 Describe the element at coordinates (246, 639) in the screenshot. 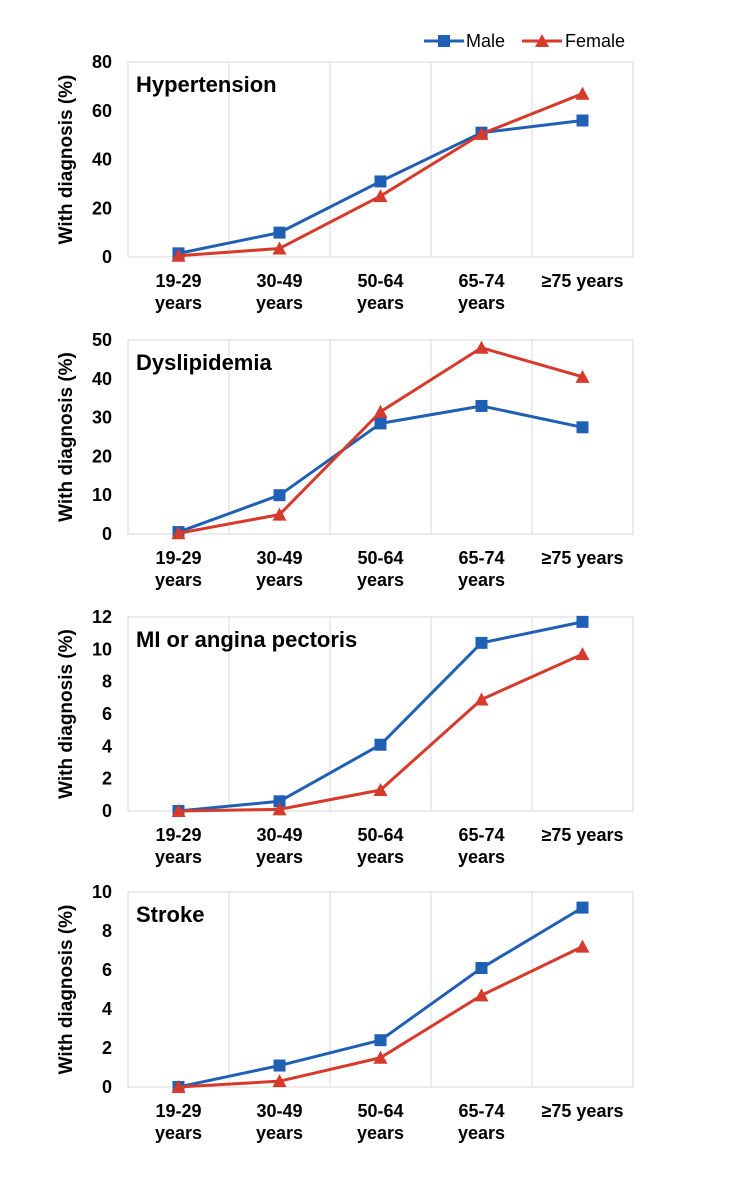

I see `panel-title: MI or angina pectoris` at that location.